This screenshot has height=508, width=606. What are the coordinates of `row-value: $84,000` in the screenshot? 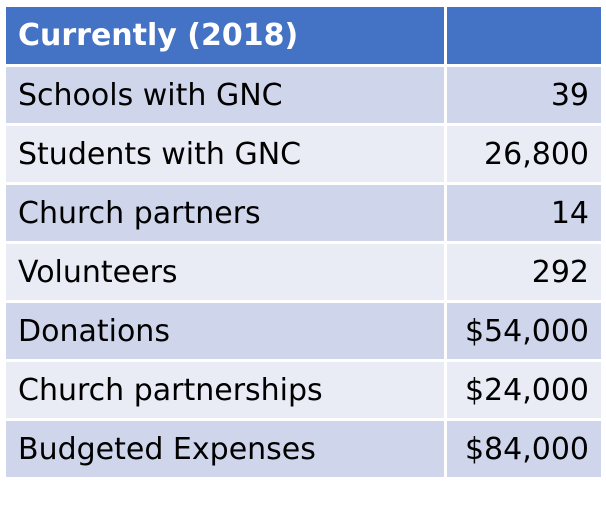 It's located at (524, 449).